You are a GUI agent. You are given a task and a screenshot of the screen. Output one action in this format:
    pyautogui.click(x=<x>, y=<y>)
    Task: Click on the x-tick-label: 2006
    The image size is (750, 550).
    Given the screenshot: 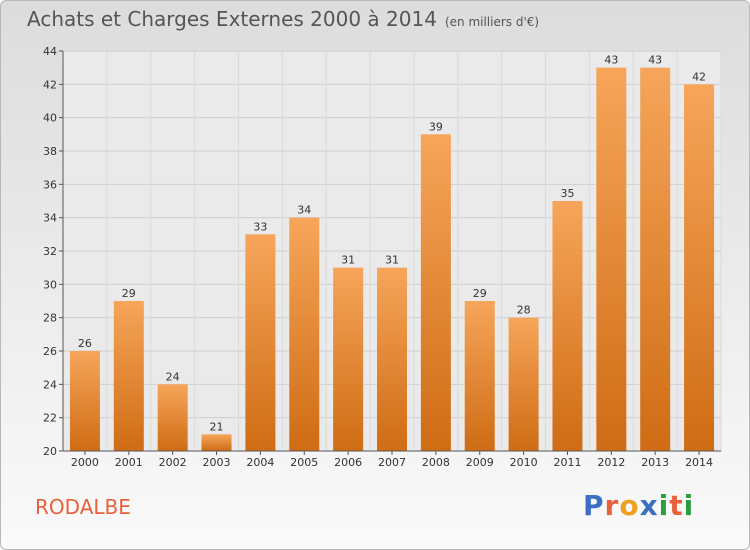 What is the action you would take?
    pyautogui.click(x=348, y=462)
    